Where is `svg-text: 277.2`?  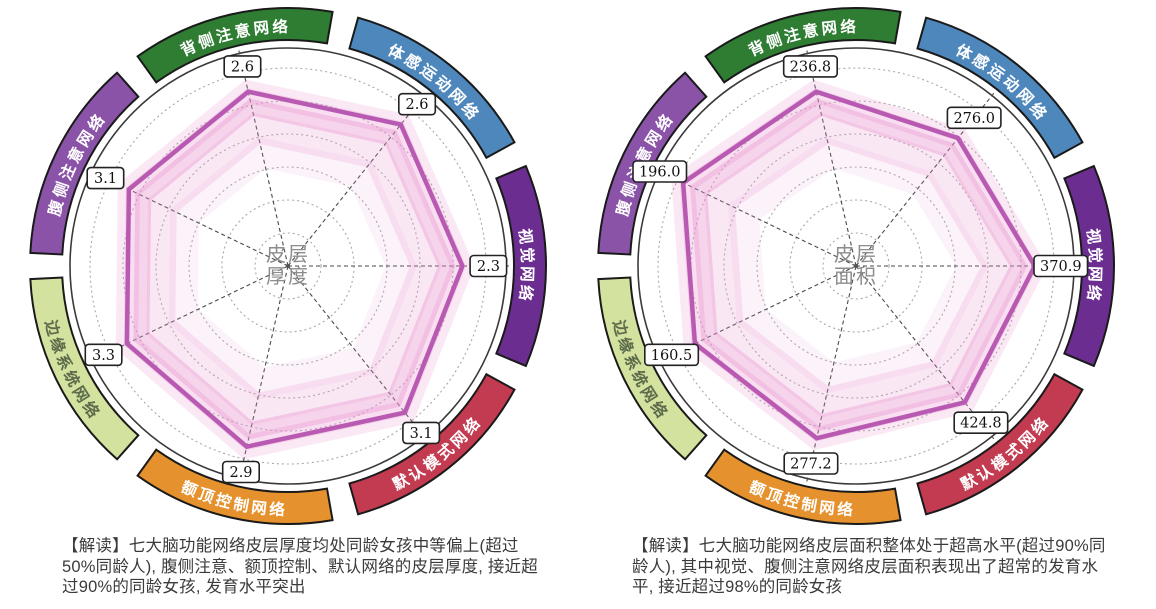 svg-text: 277.2 is located at coordinates (811, 465).